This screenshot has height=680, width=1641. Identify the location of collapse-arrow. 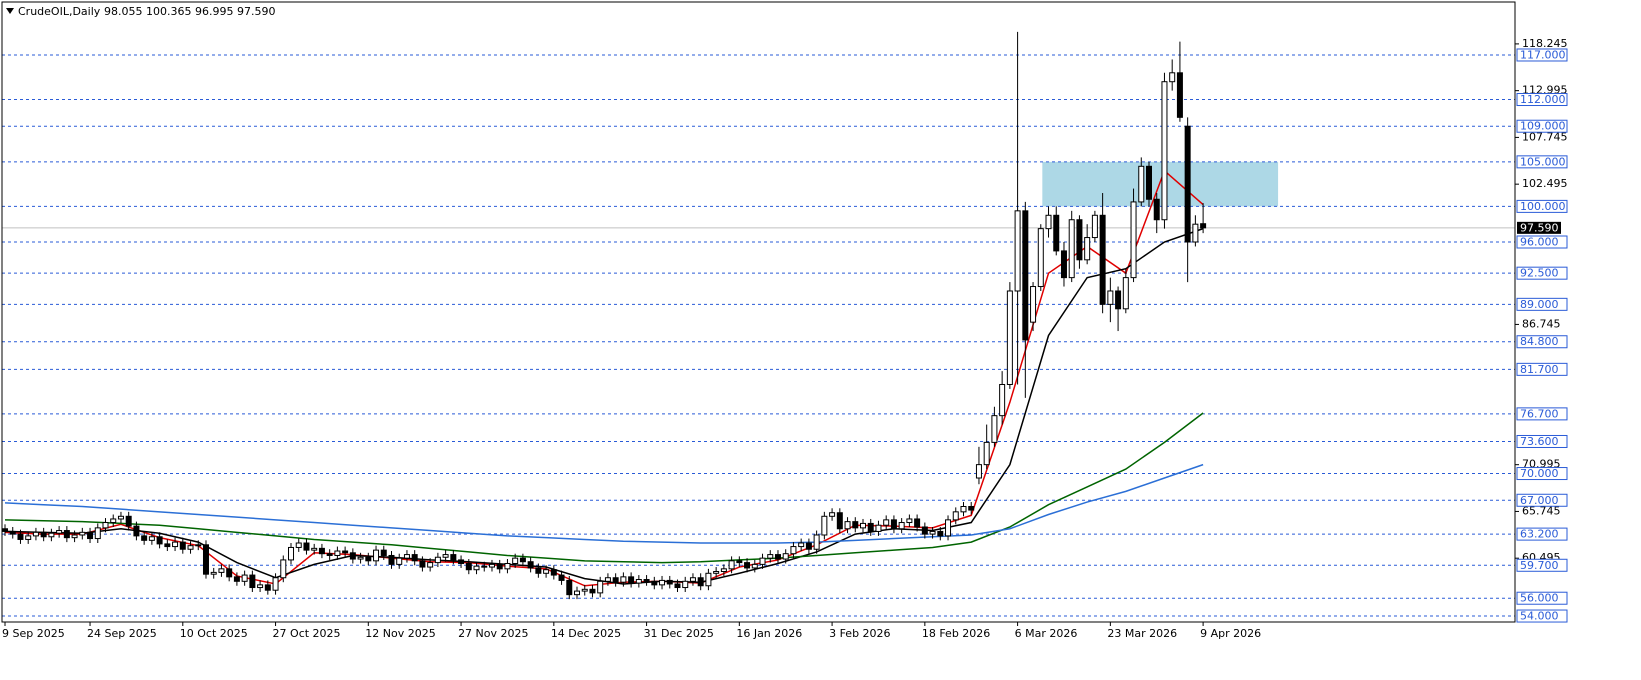
(10, 11).